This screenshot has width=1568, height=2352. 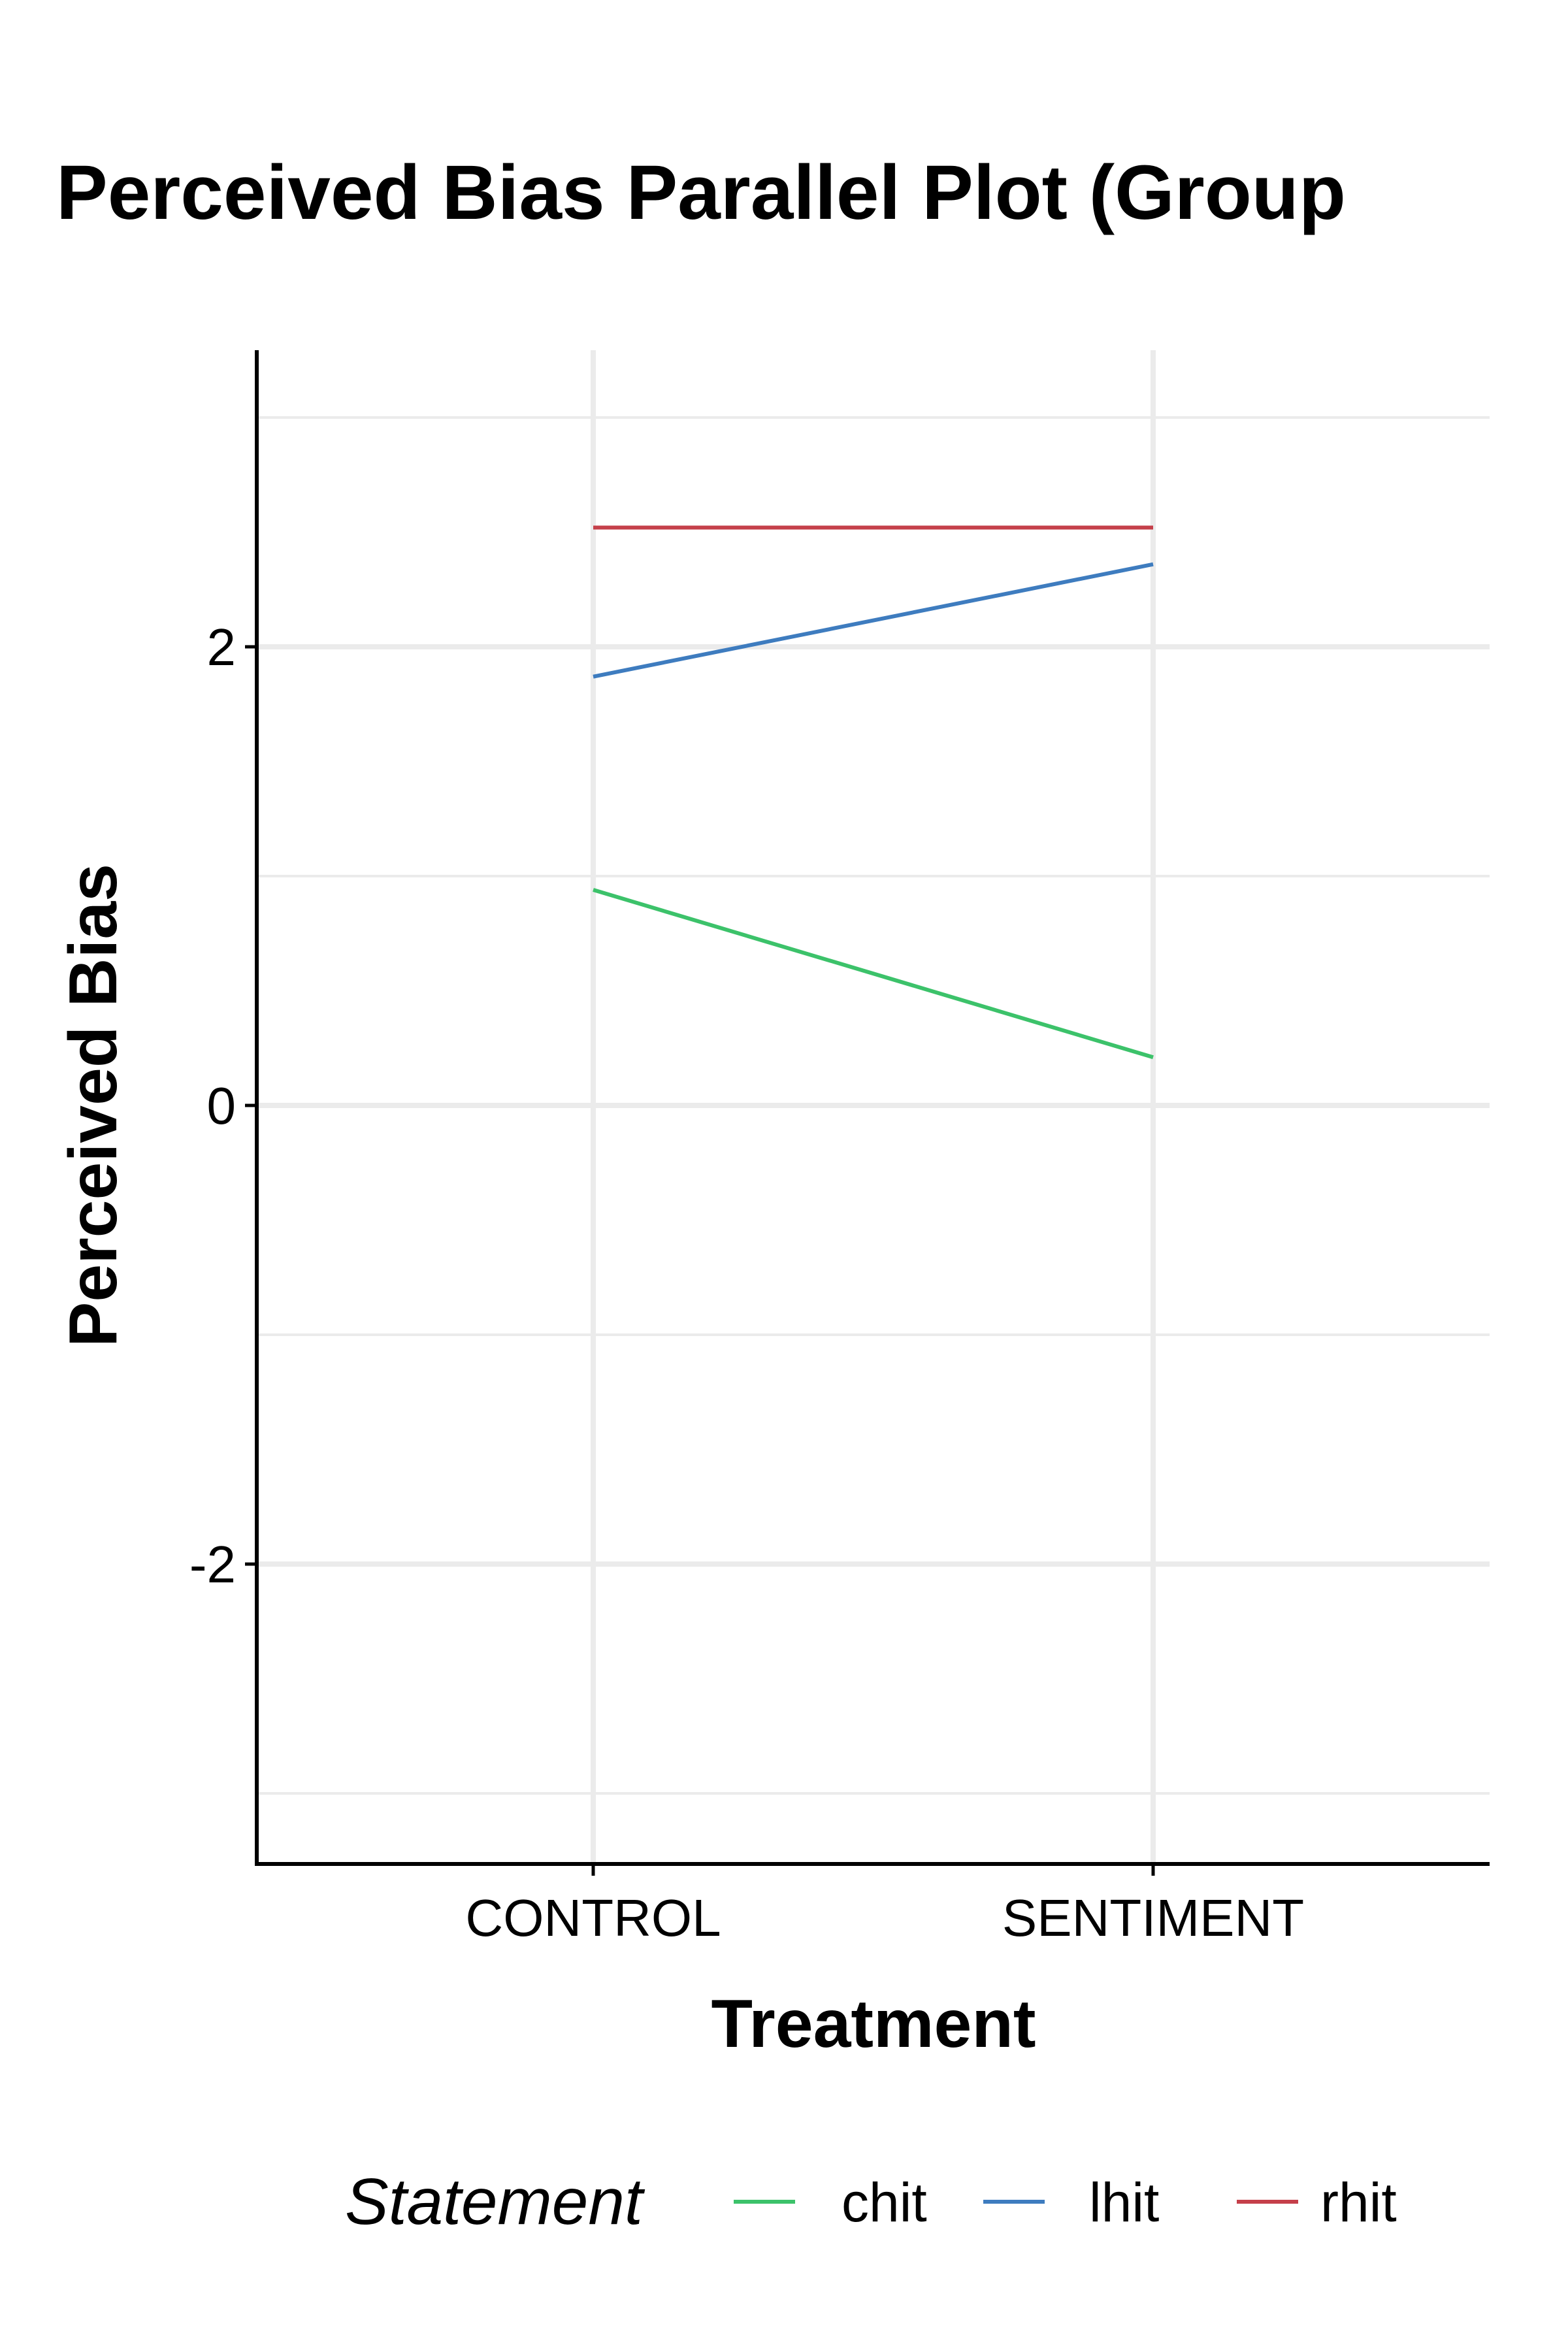 What do you see at coordinates (1153, 1918) in the screenshot?
I see `x-tick-label-sentiment: SENTIMENT` at bounding box center [1153, 1918].